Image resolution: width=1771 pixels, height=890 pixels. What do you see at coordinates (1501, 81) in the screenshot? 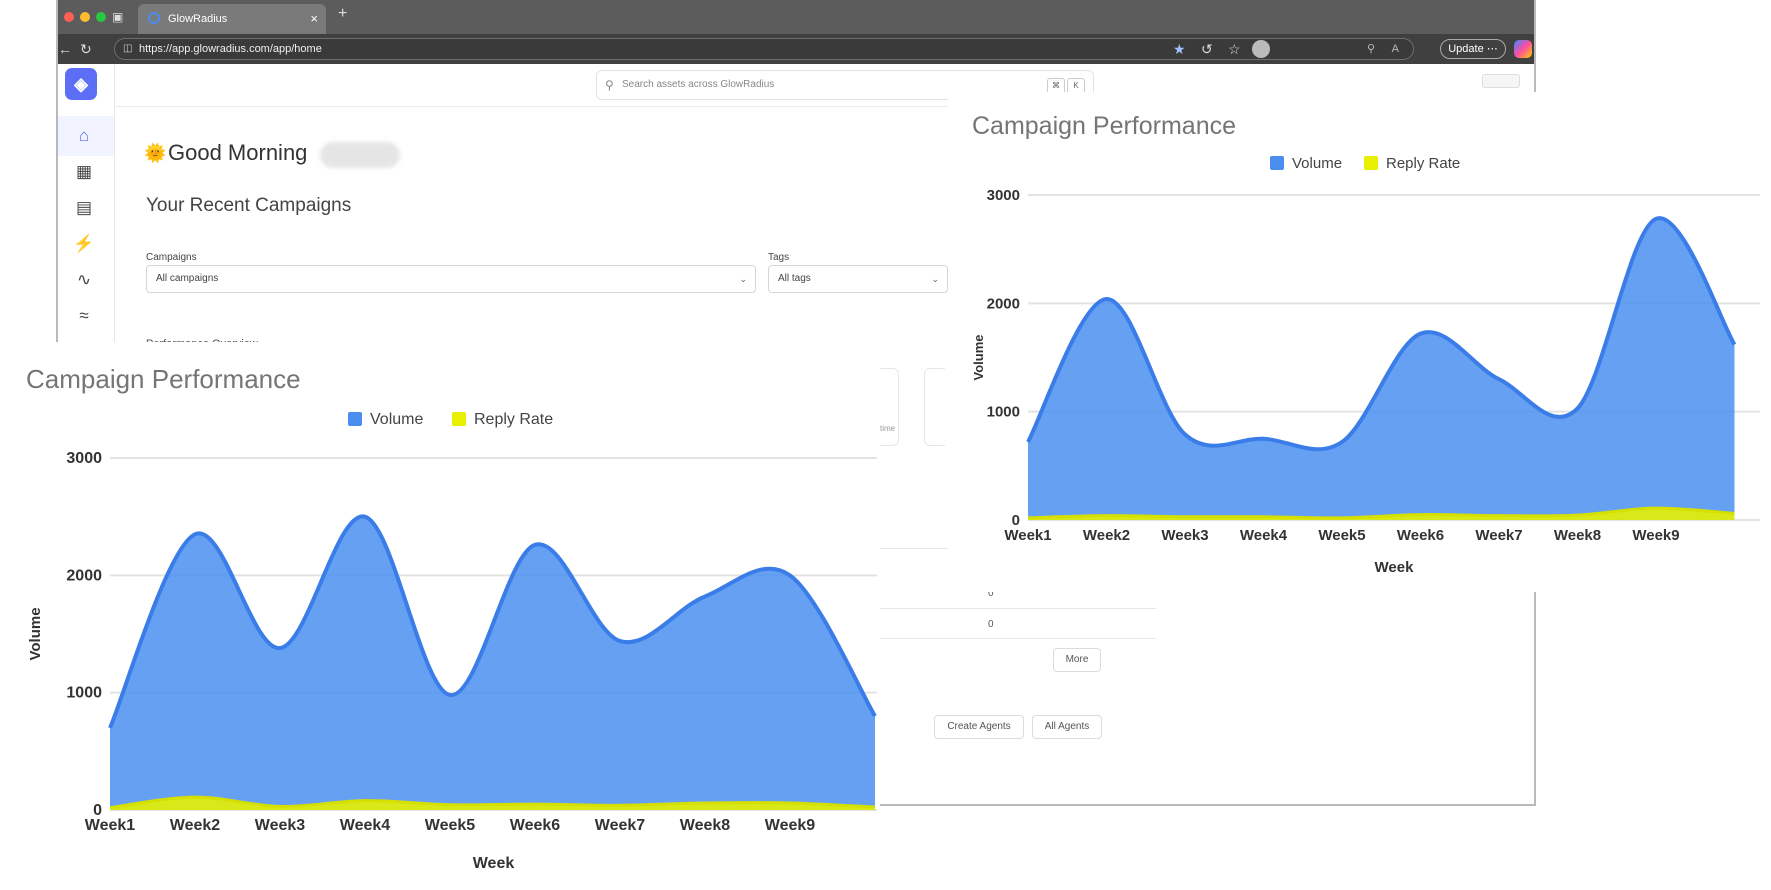
I see `view-toggle-button` at bounding box center [1501, 81].